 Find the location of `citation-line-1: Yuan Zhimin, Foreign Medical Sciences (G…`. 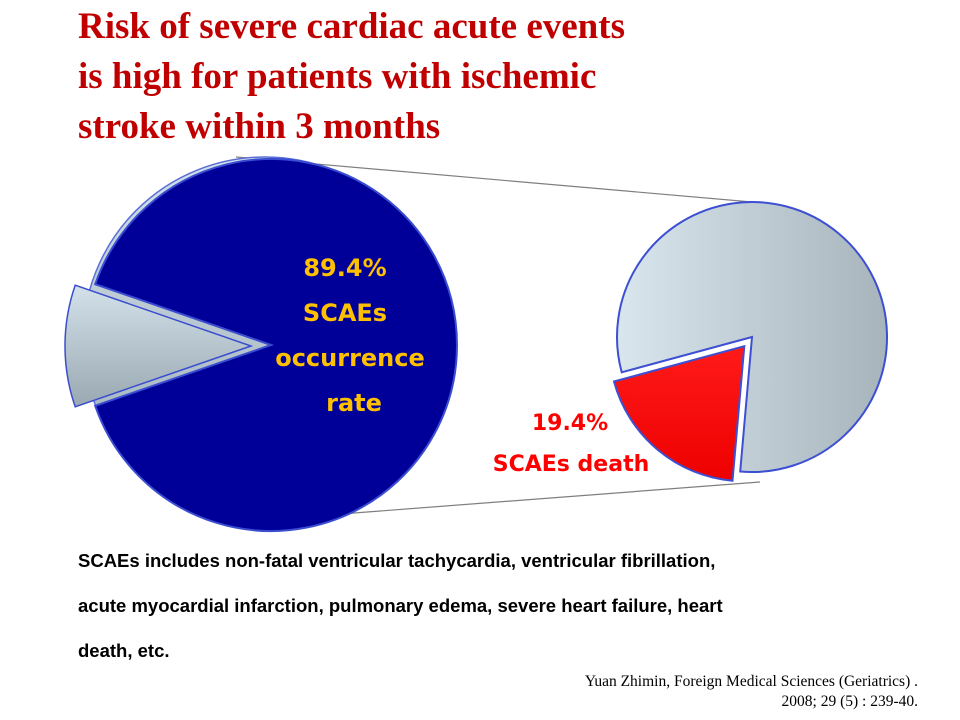

citation-line-1: Yuan Zhimin, Foreign Medical Sciences (G… is located at coordinates (751, 681).